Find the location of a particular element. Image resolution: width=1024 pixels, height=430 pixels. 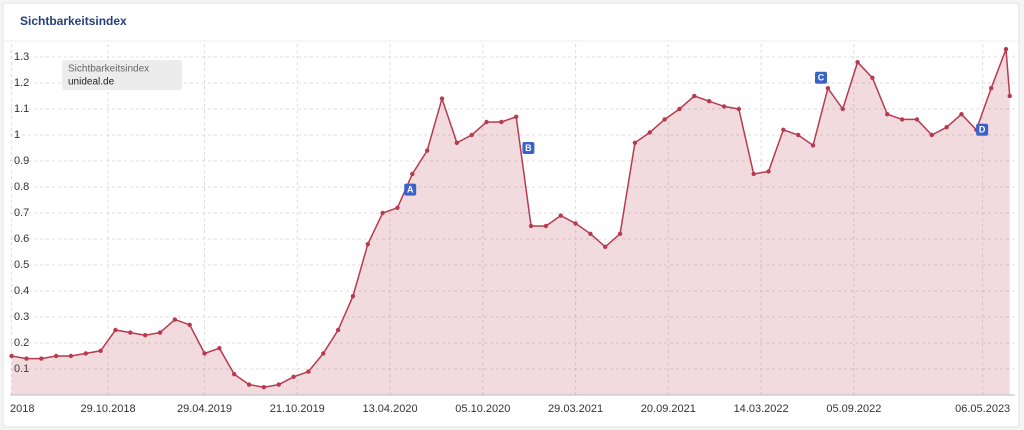

annotation-label: D is located at coordinates (982, 130).